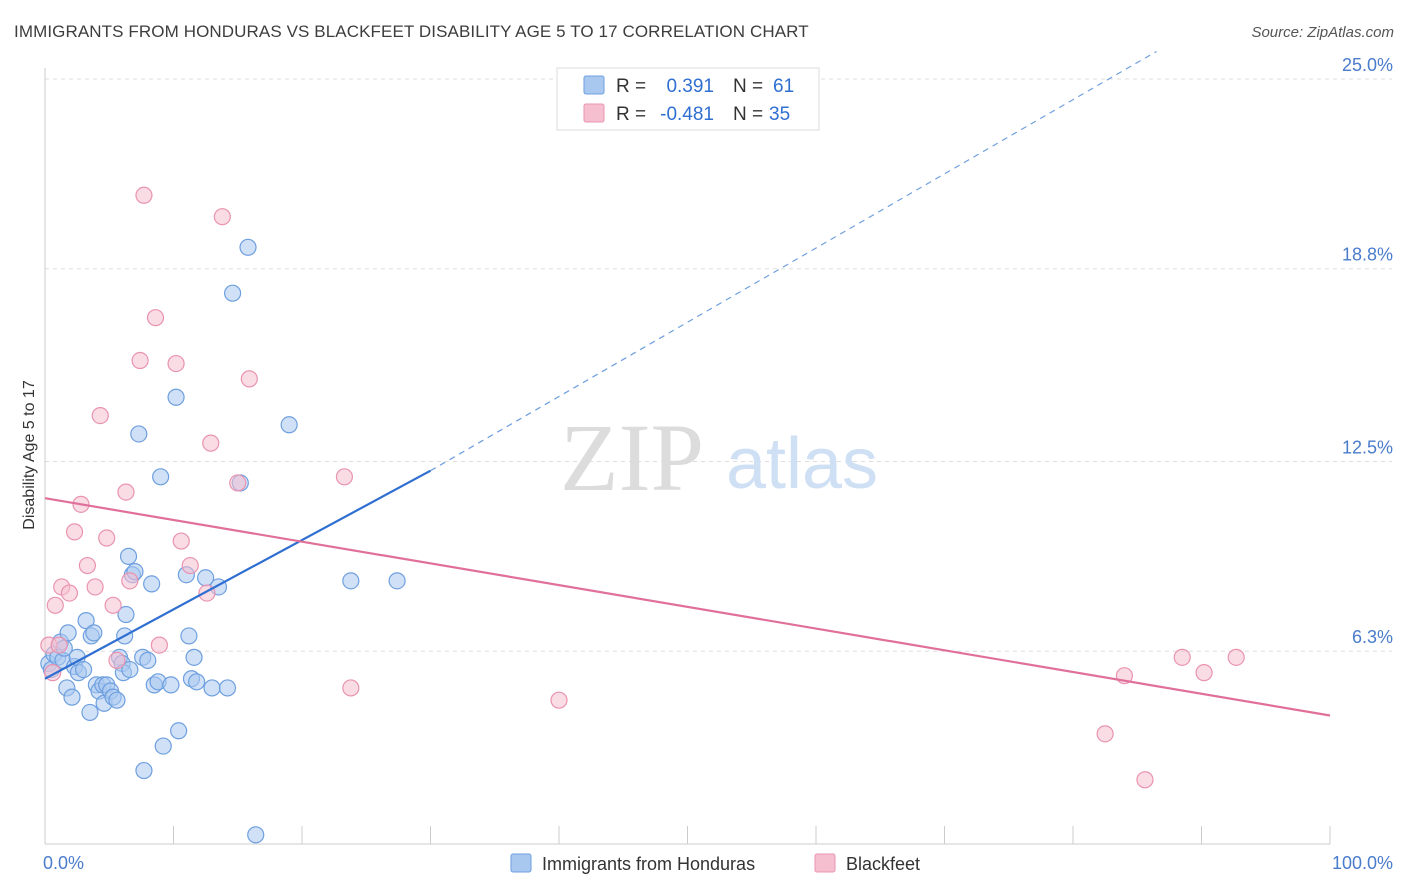  I want to click on series-legend: Immigrants from Honduras Blackfeet, so click(715, 863).